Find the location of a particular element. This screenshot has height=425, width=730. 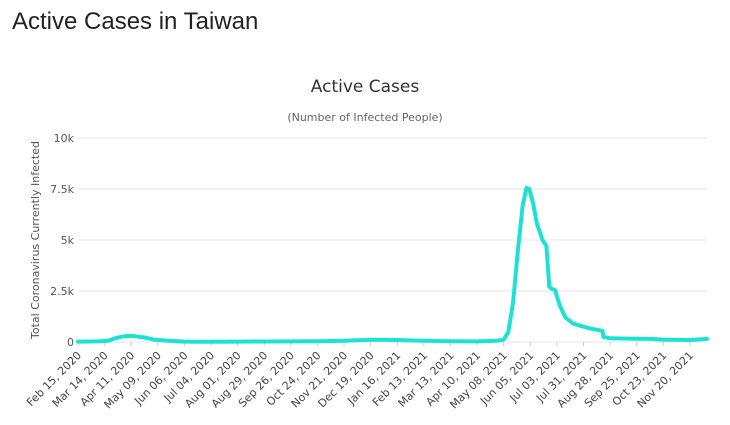

y-tick-label: 0 is located at coordinates (70, 342).